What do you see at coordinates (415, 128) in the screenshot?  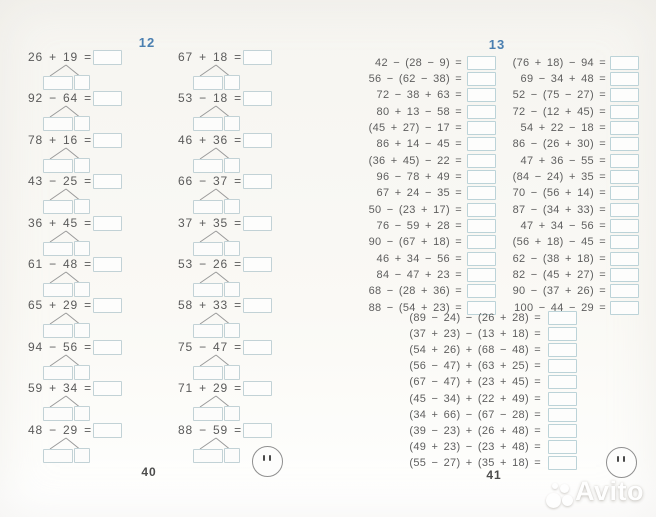 I see `expression-text: (45 + 27) − 17 =` at bounding box center [415, 128].